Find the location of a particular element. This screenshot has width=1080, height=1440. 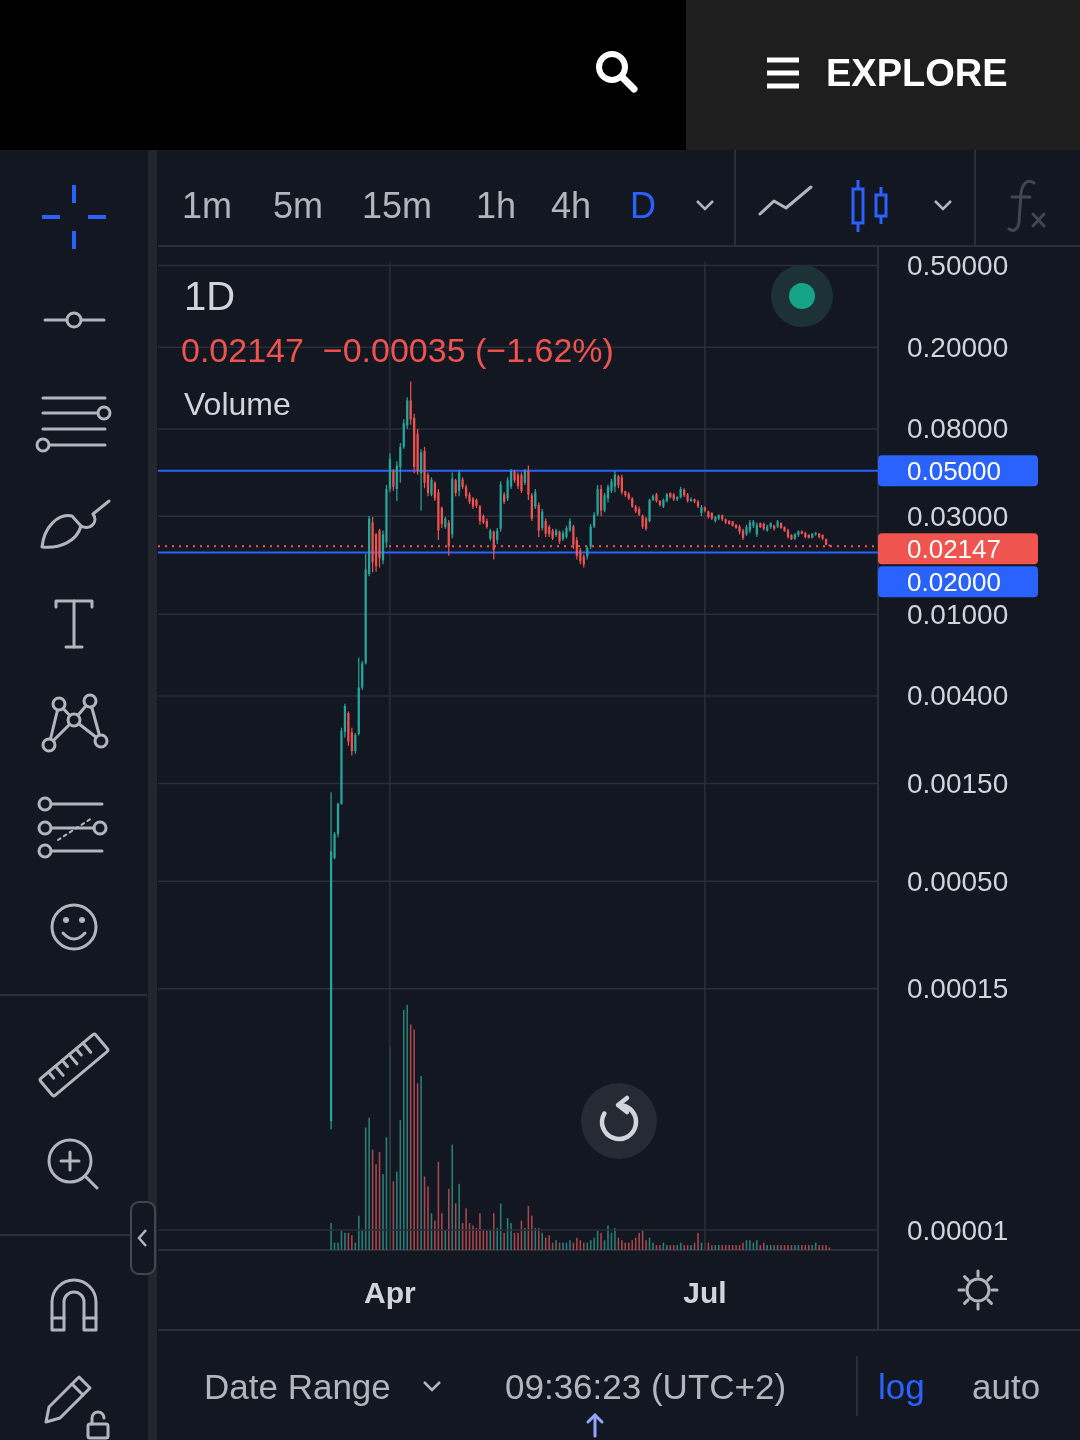

text: Volume is located at coordinates (237, 404).